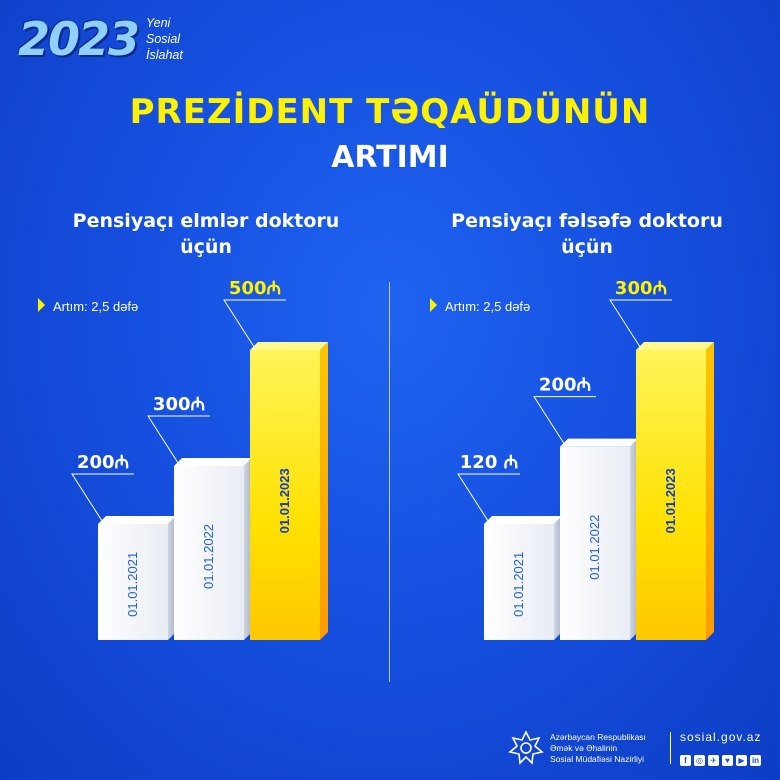  Describe the element at coordinates (713, 760) in the screenshot. I see `telegram-icon: ✈` at that location.